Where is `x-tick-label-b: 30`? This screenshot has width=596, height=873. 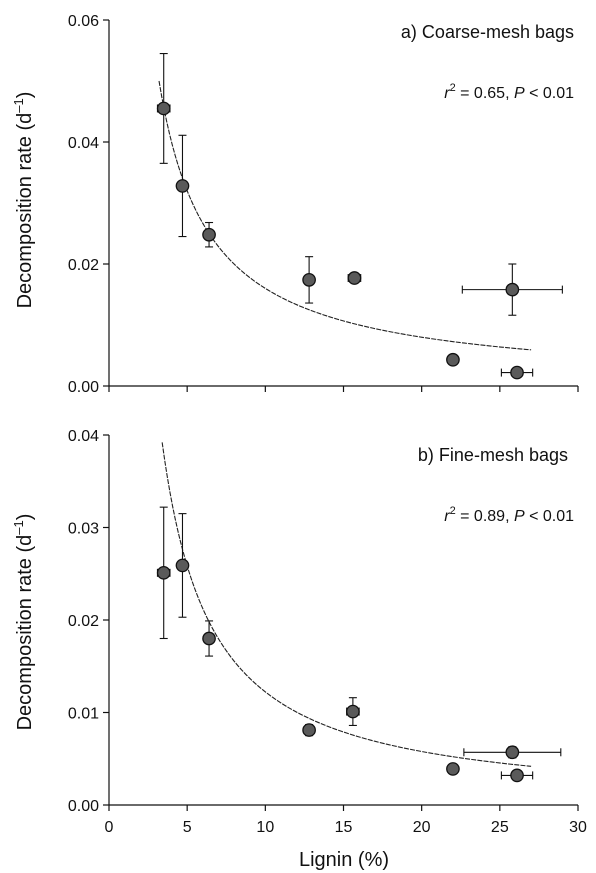 x-tick-label-b: 30 is located at coordinates (578, 827).